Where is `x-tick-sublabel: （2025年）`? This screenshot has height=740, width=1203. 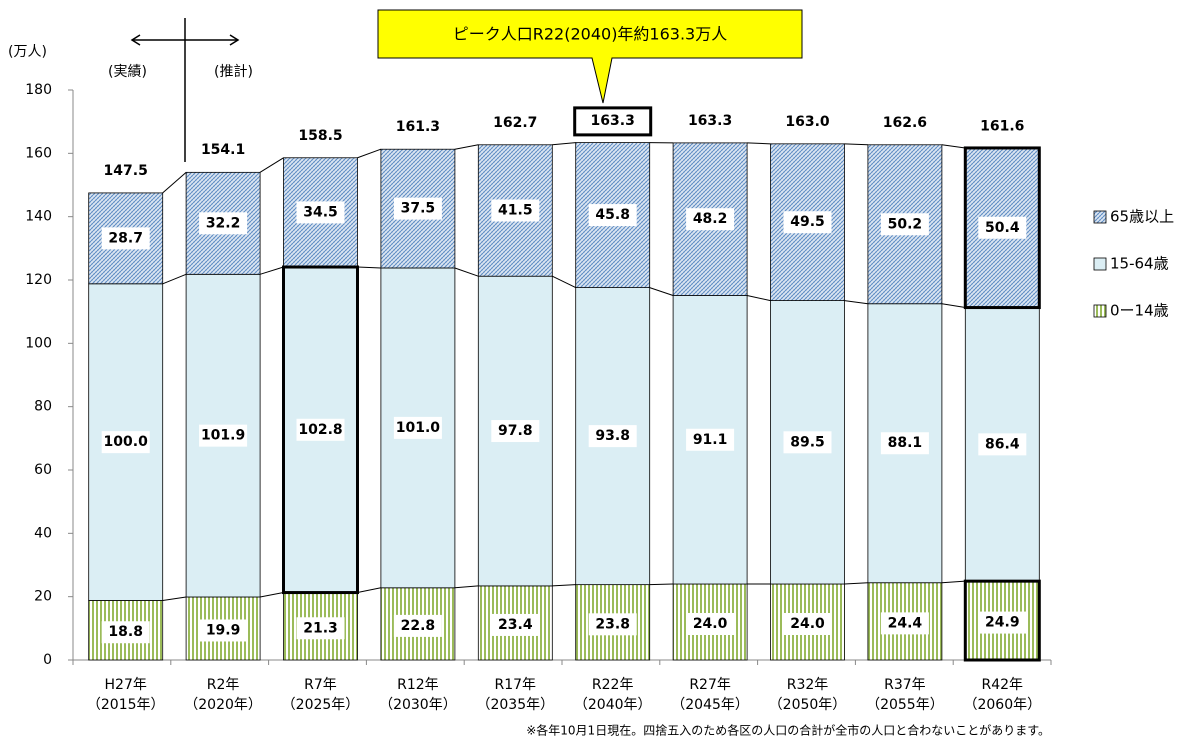 x-tick-sublabel: （2025年） is located at coordinates (321, 705).